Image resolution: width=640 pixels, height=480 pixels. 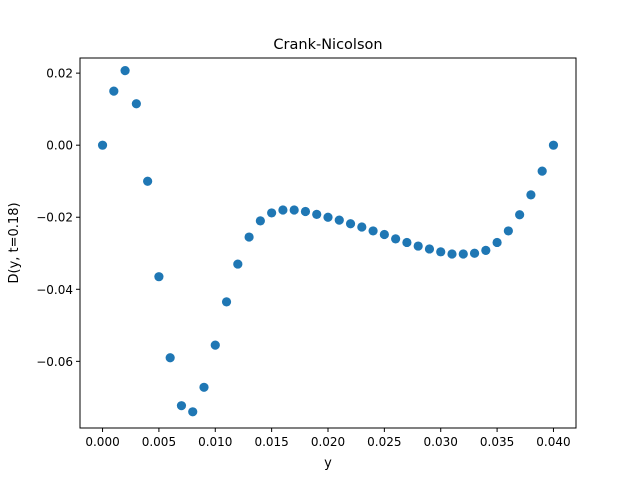 I want to click on x-tick-label: 0.030, so click(x=441, y=442).